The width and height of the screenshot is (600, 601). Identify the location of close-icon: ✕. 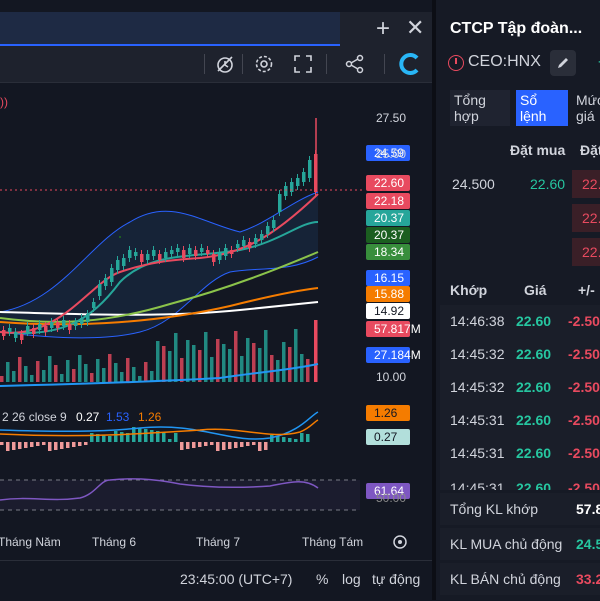
(415, 27).